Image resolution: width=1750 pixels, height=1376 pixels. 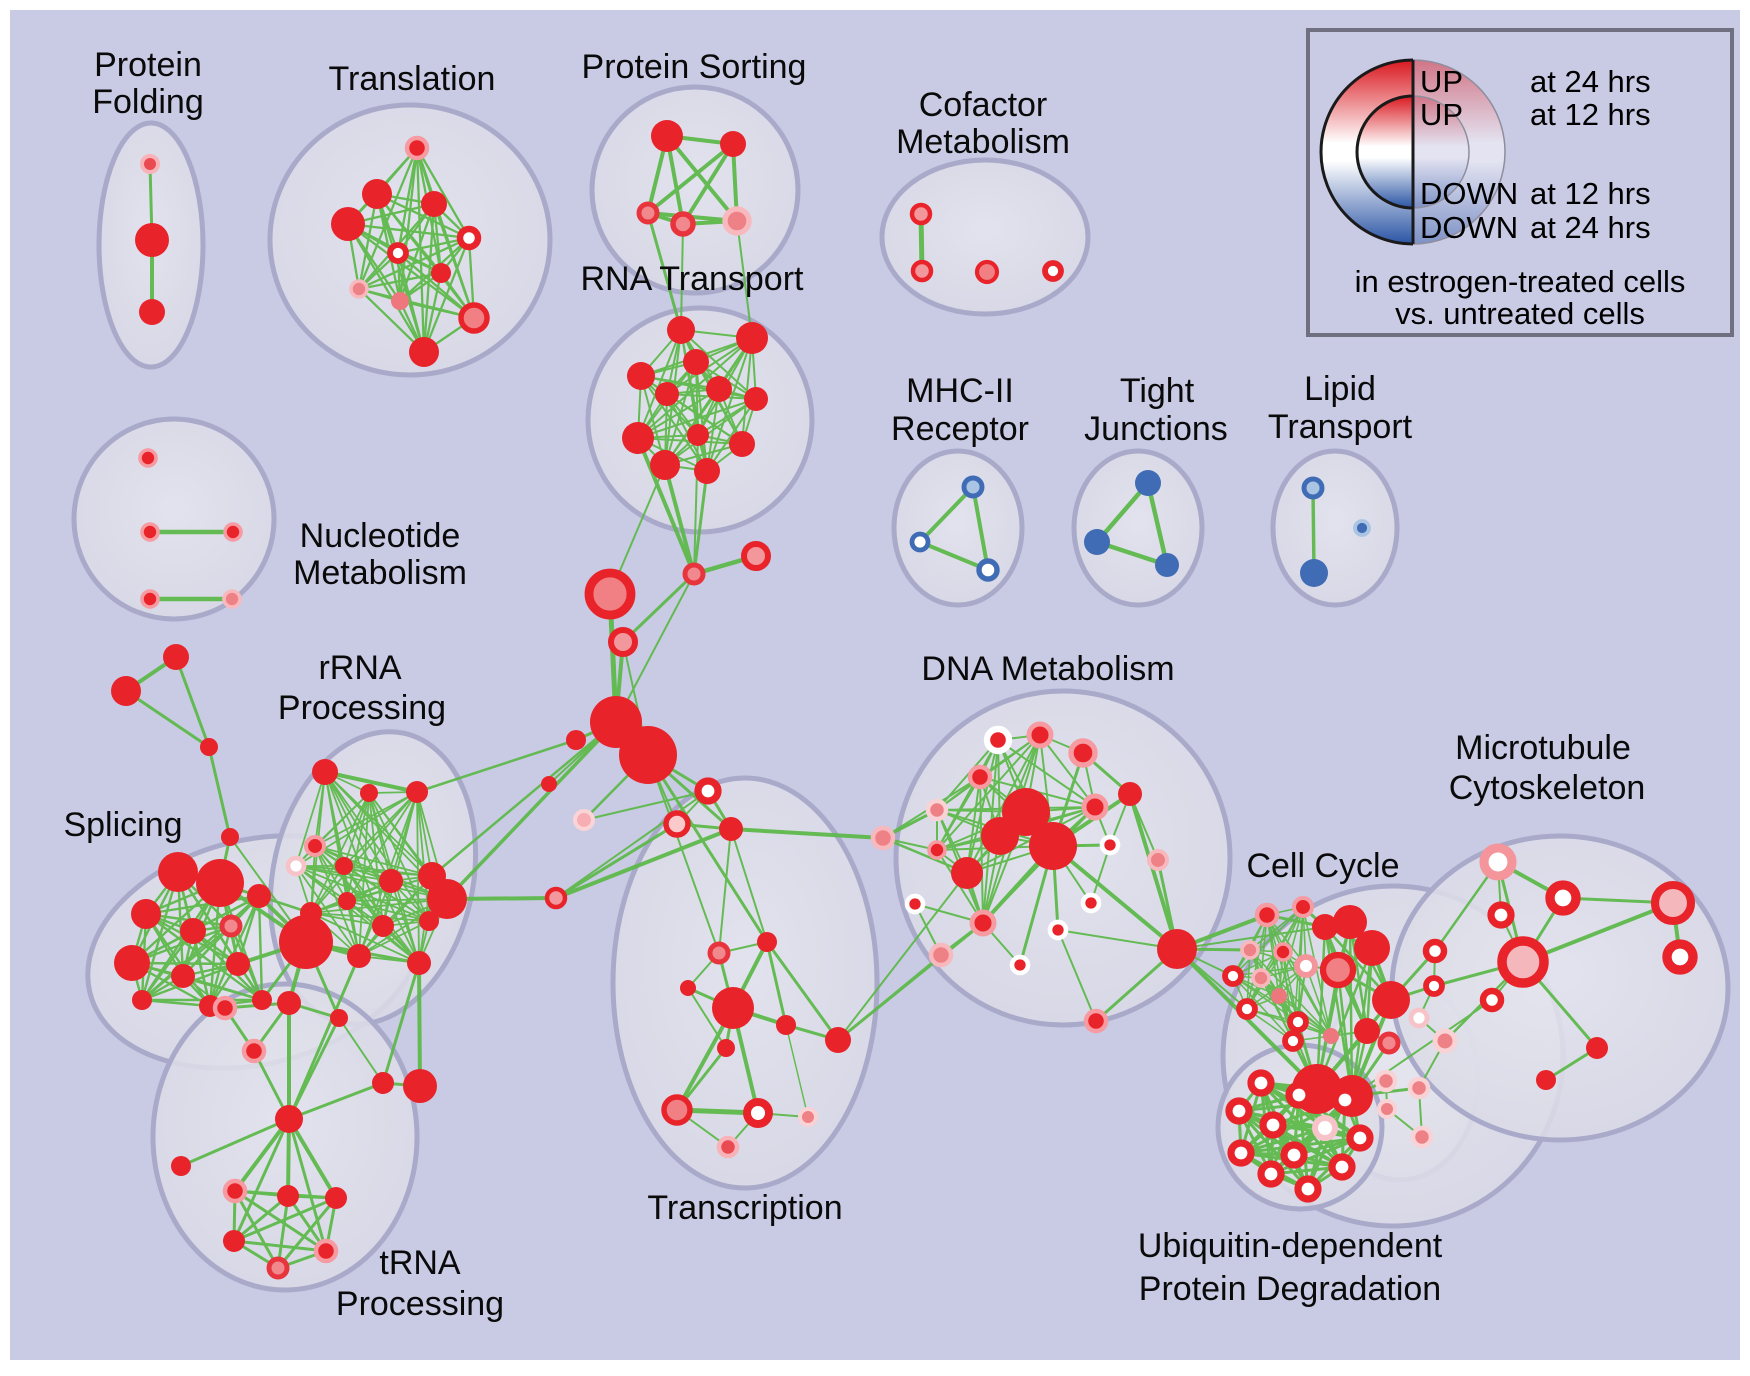 What do you see at coordinates (391, 881) in the screenshot?
I see `gene-node-r7` at bounding box center [391, 881].